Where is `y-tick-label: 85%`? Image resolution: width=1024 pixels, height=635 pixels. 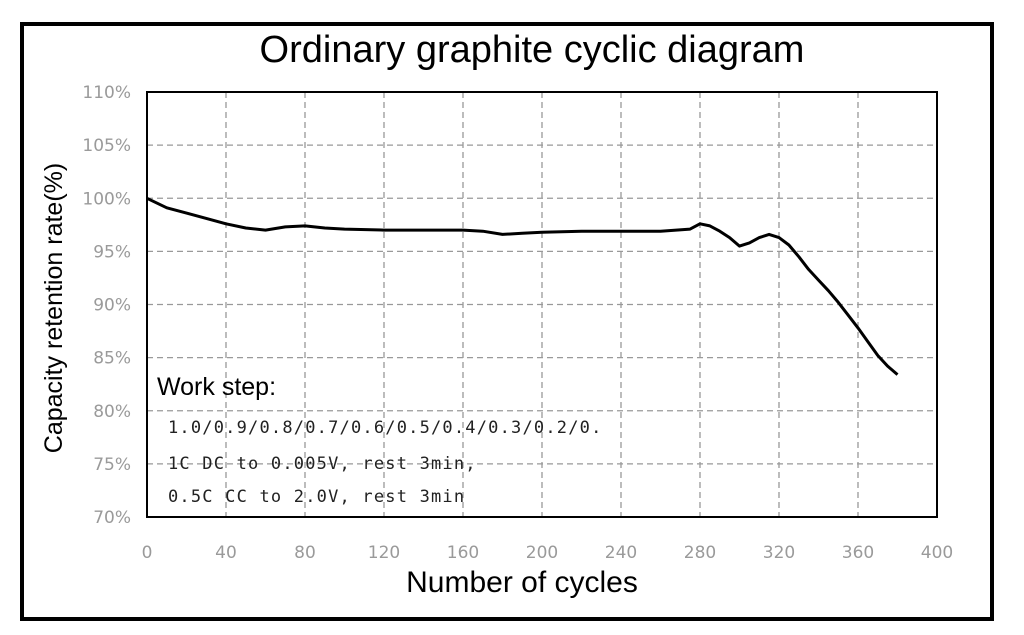
y-tick-label: 85% is located at coordinates (112, 359).